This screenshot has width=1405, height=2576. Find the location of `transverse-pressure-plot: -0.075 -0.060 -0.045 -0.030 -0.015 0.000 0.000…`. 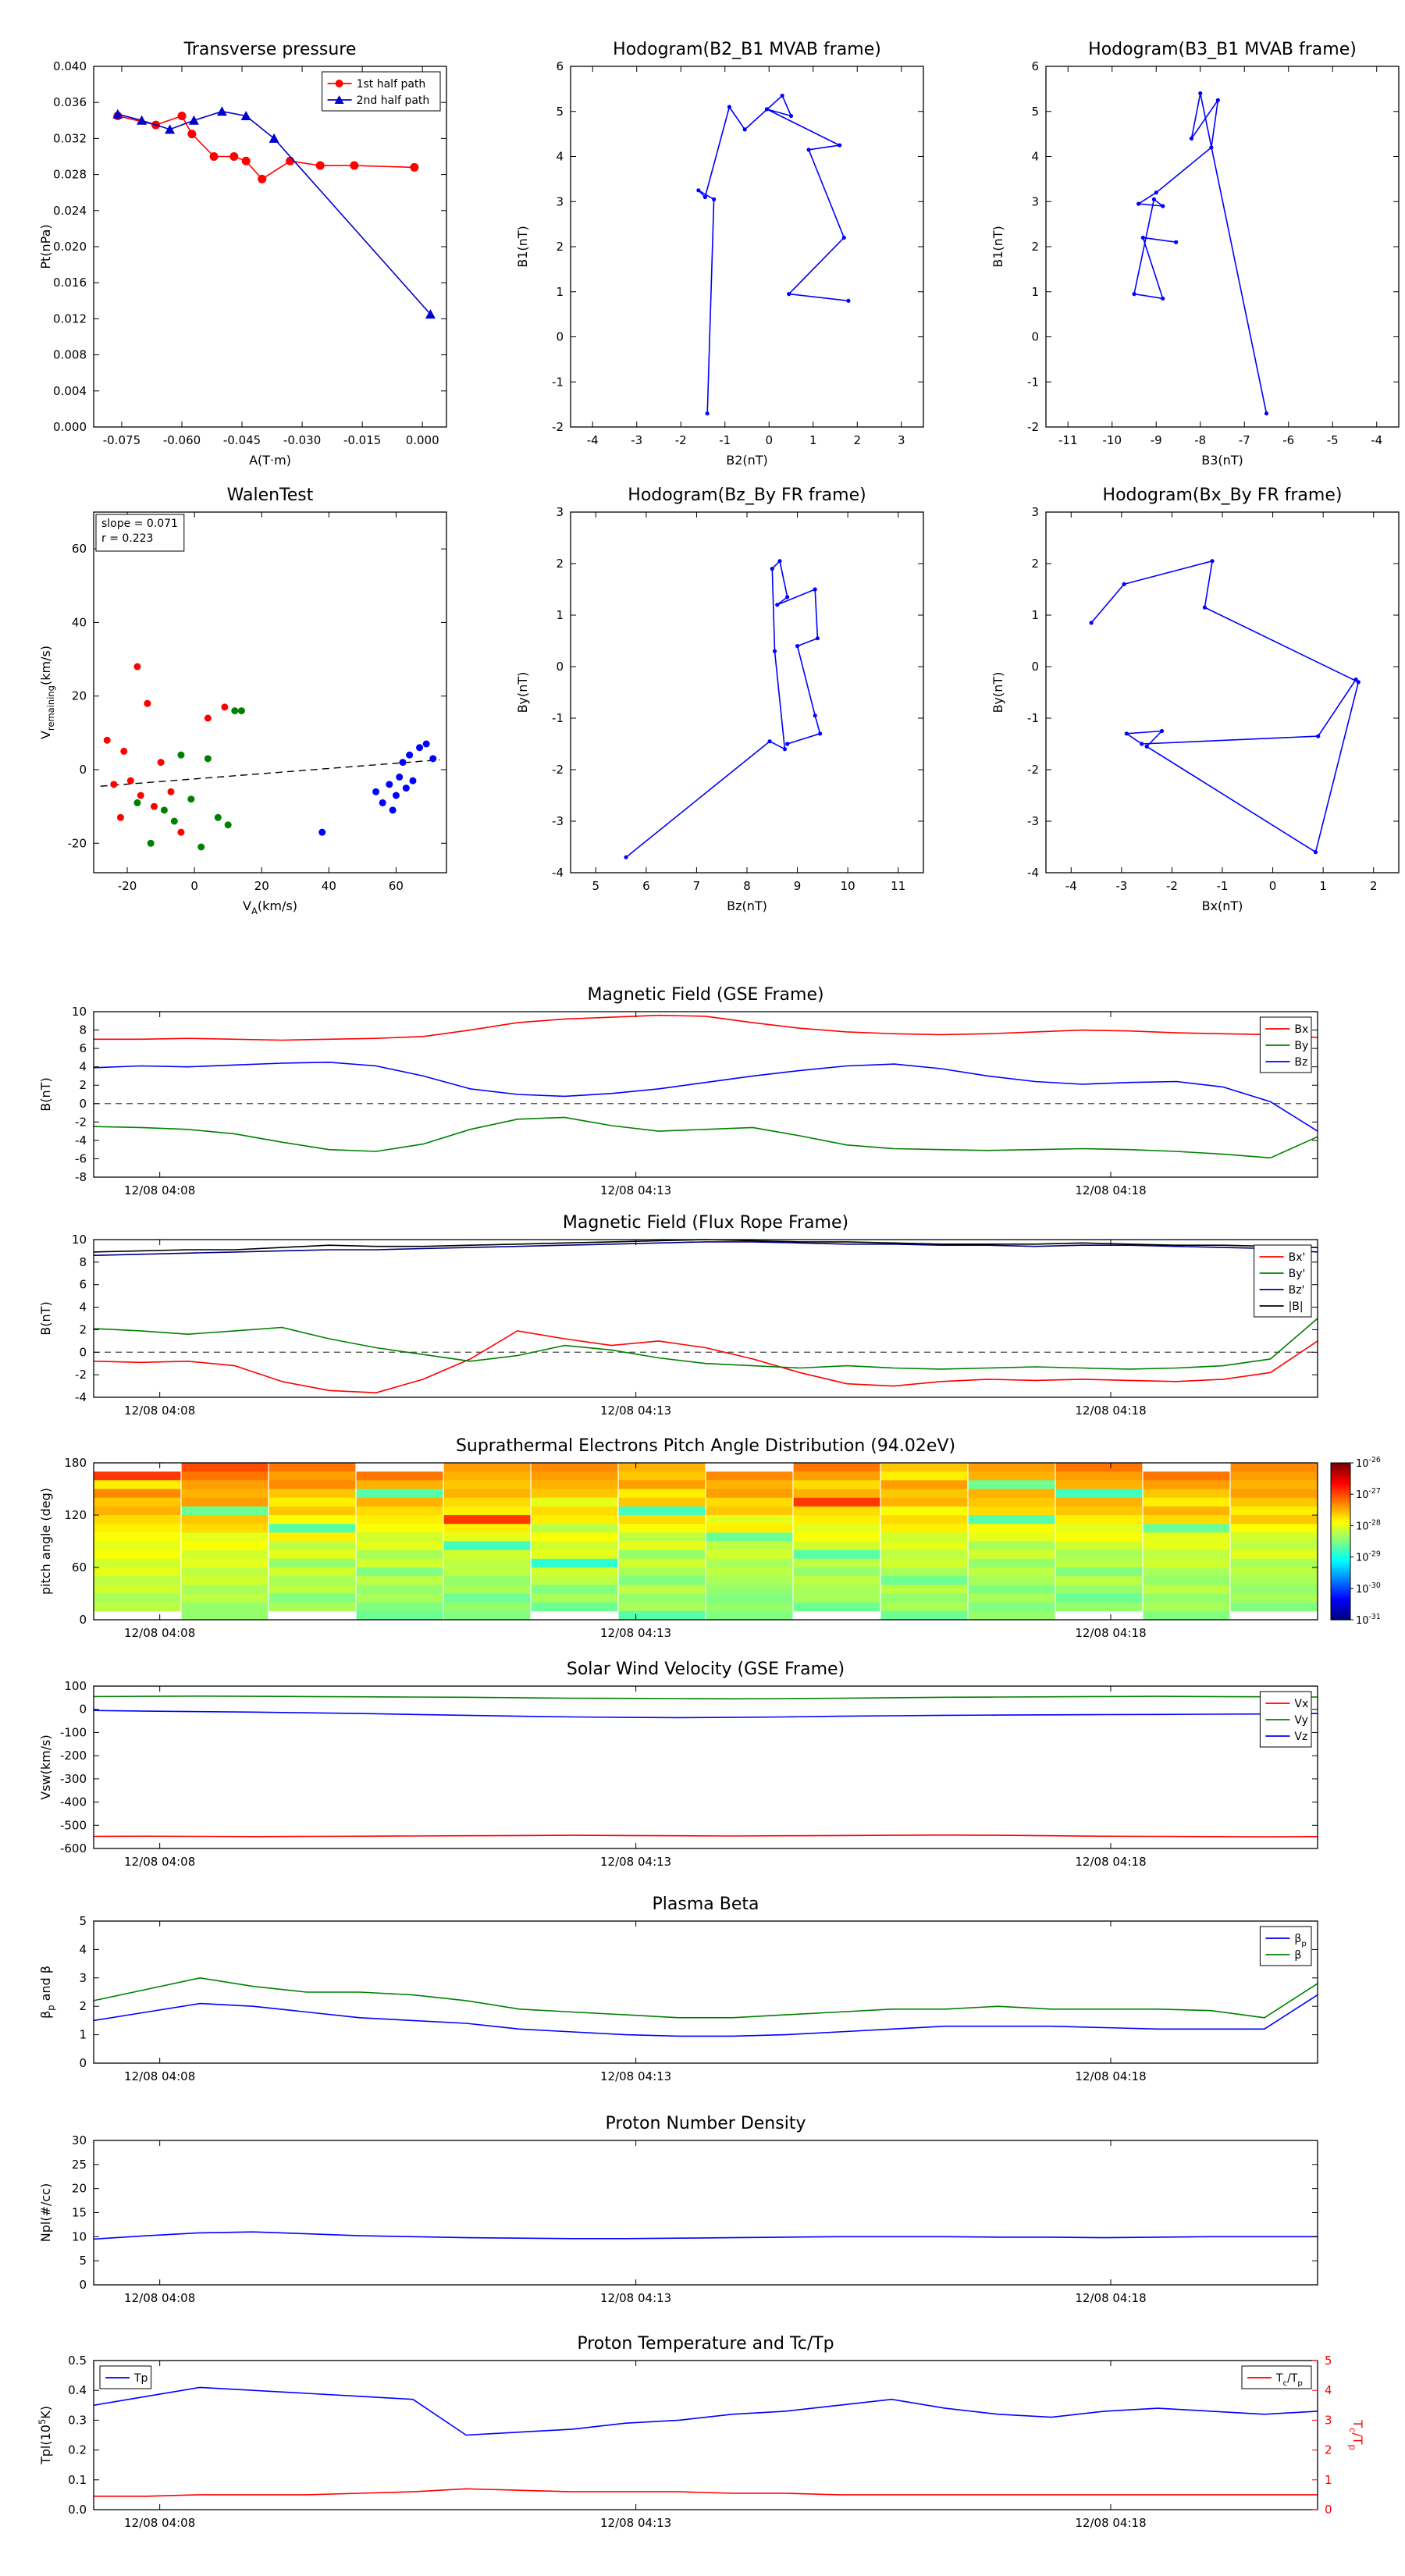

transverse-pressure-plot: -0.075 -0.060 -0.045 -0.030 -0.015 0.000 0.000… is located at coordinates (242, 263).